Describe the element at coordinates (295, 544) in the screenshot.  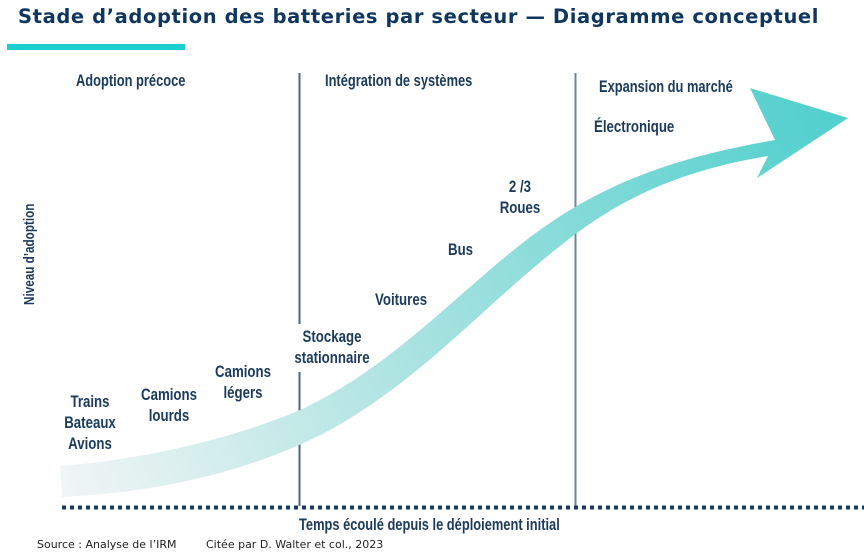
I see `citation-note: Citée par D. Walter et col., 2023` at that location.